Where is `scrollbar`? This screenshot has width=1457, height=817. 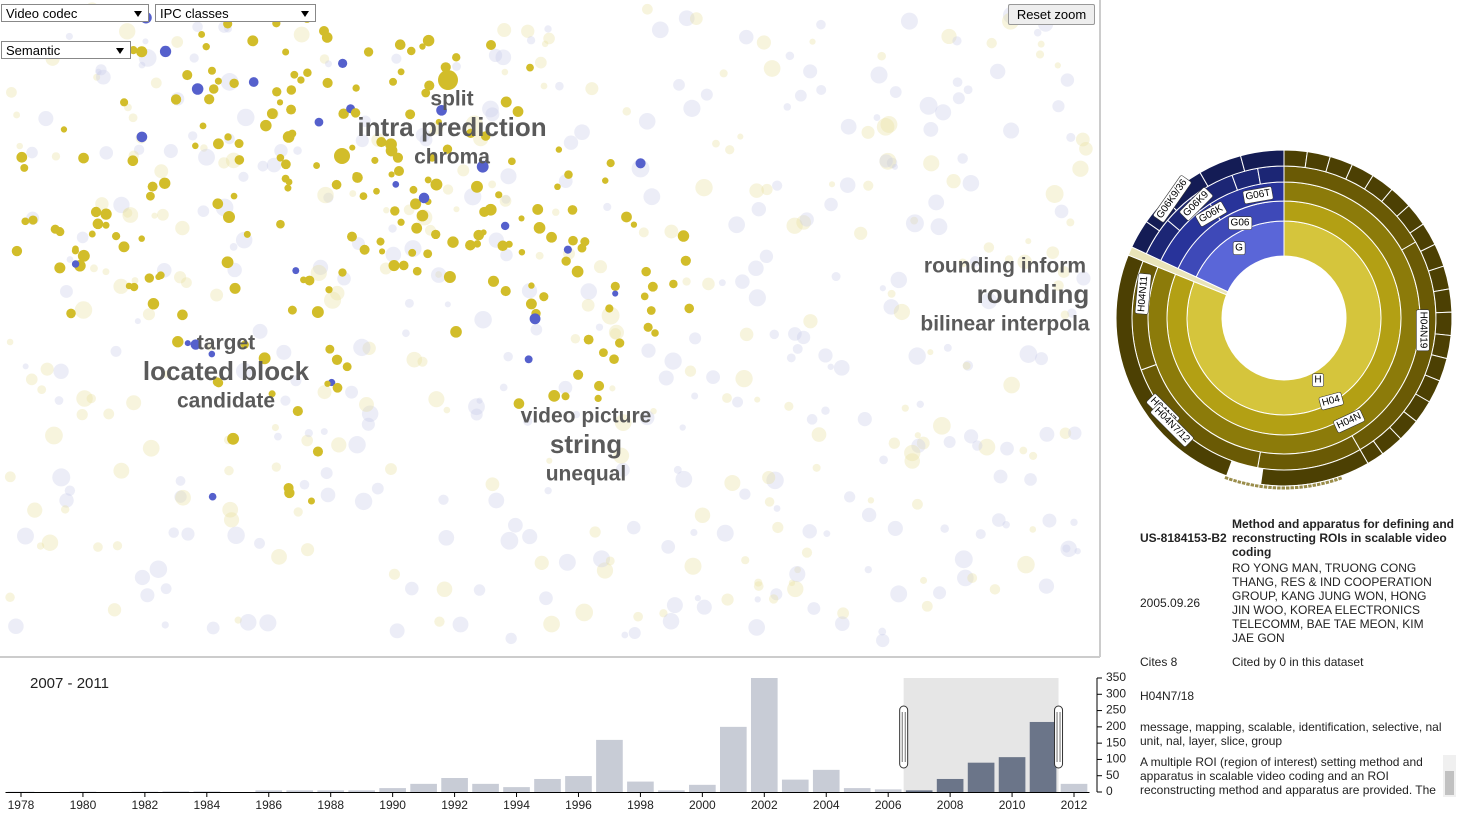
scrollbar is located at coordinates (1449, 776).